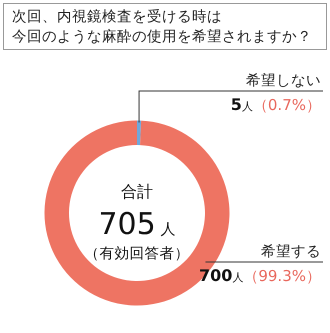  What do you see at coordinates (162, 36) in the screenshot?
I see `chart-subtitle: 今回のような麻酔の使用を希望されますか？` at bounding box center [162, 36].